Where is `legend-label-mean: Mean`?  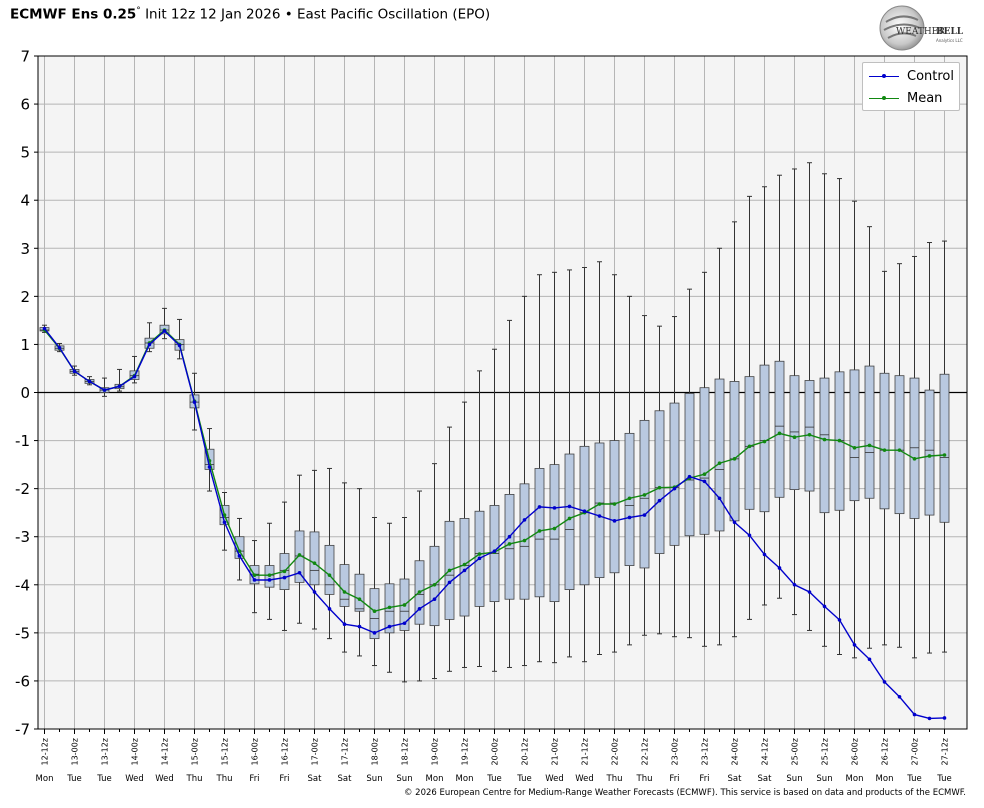
legend-label-mean: Mean is located at coordinates (925, 98).